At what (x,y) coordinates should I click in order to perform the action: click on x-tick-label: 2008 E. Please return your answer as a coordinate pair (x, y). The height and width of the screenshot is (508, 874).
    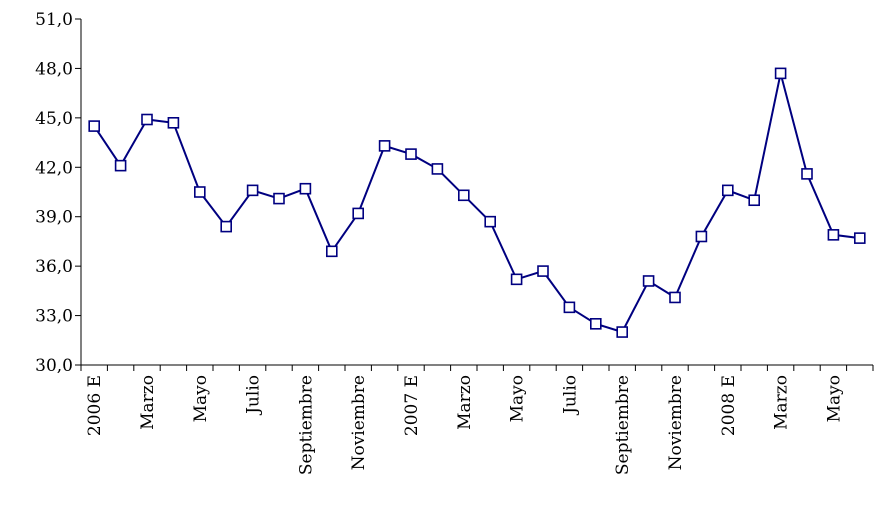
    Looking at the image, I should click on (729, 405).